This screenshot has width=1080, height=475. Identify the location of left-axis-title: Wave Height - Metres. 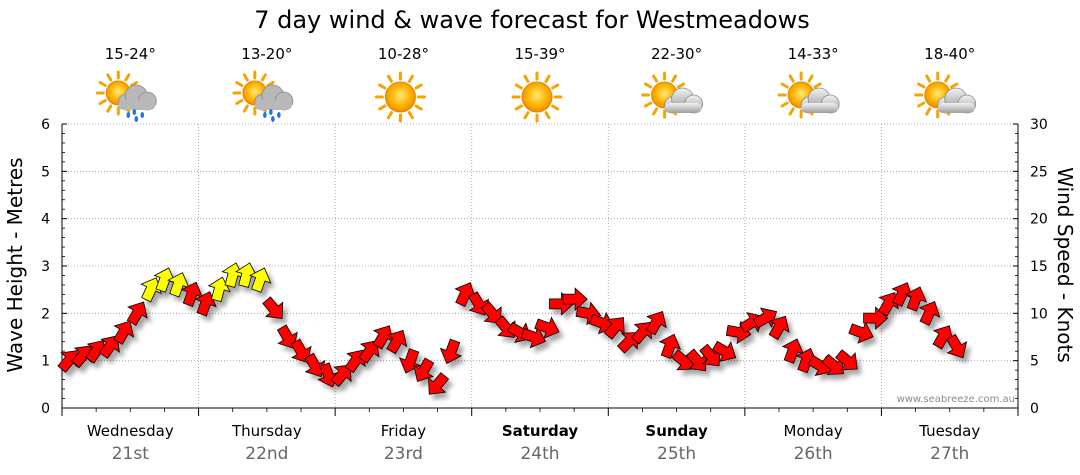
(15, 264).